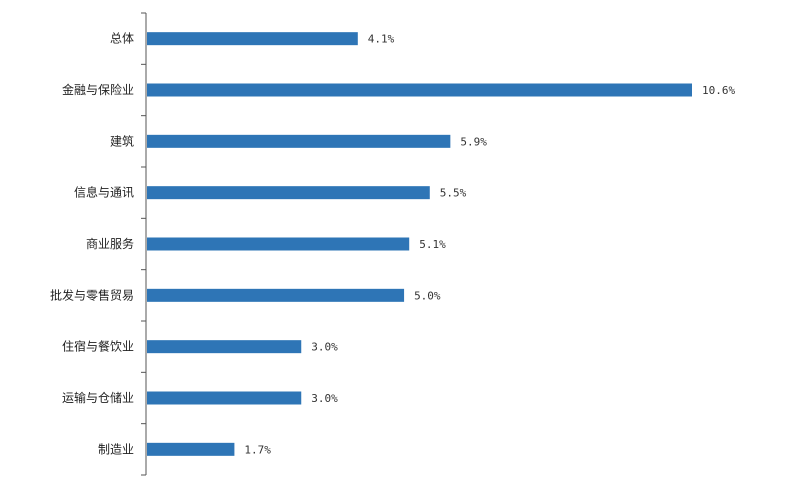  What do you see at coordinates (427, 295) in the screenshot?
I see `data-label: 5.0%` at bounding box center [427, 295].